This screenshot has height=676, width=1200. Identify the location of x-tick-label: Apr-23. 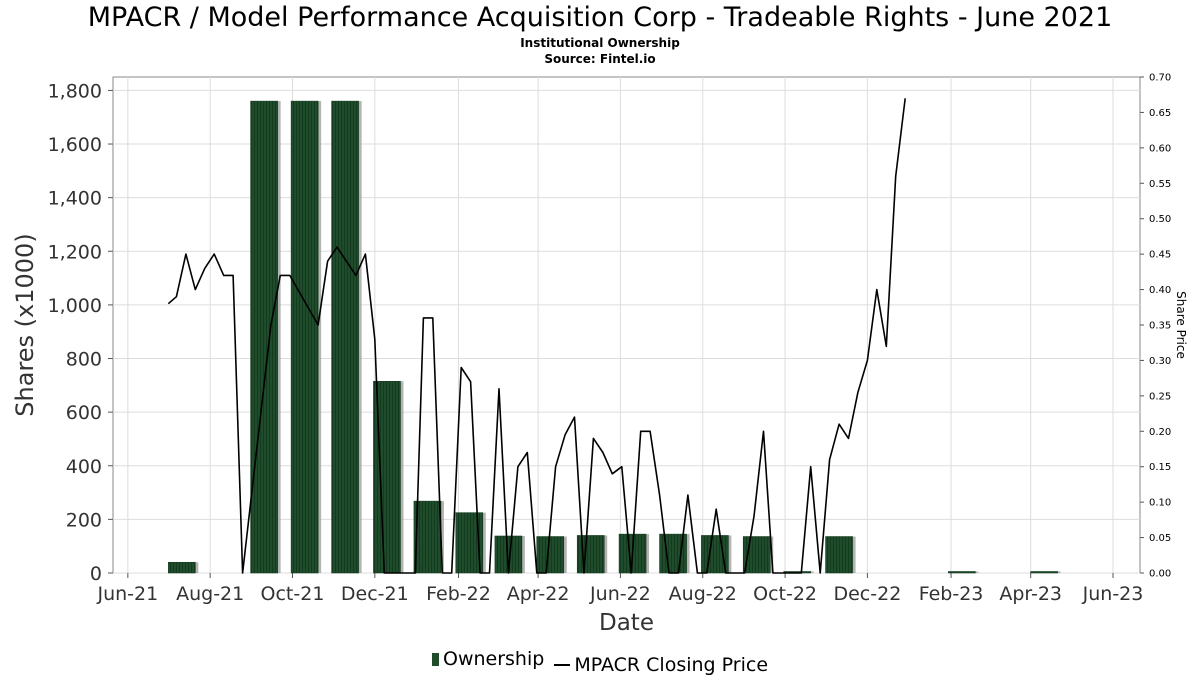
(1030, 594).